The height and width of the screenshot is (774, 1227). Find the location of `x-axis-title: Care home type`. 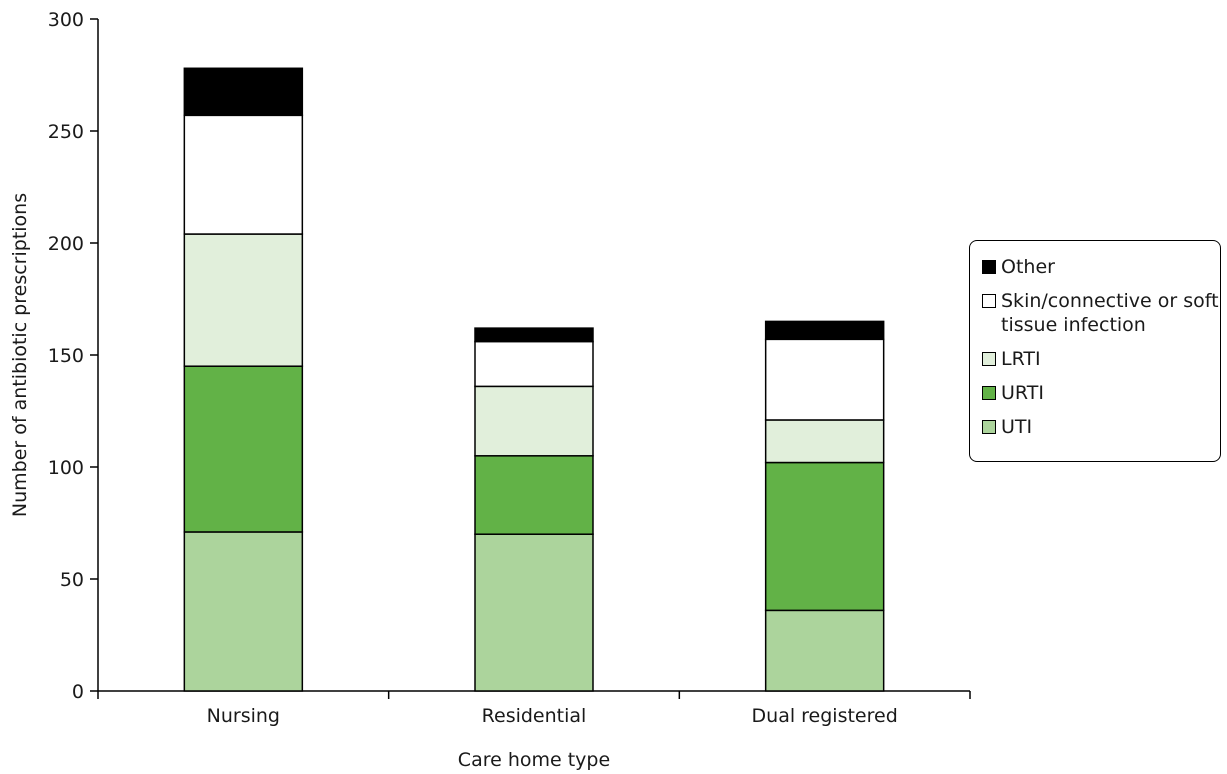

x-axis-title: Care home type is located at coordinates (534, 760).